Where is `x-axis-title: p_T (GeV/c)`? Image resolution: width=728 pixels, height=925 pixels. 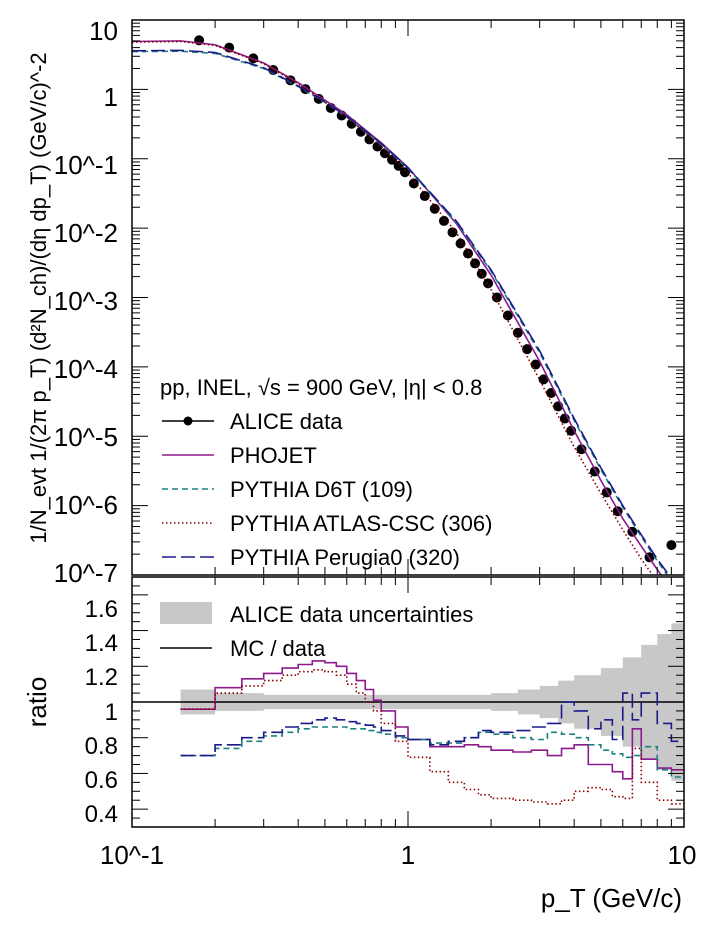
x-axis-title: p_T (GeV/c) is located at coordinates (611, 898).